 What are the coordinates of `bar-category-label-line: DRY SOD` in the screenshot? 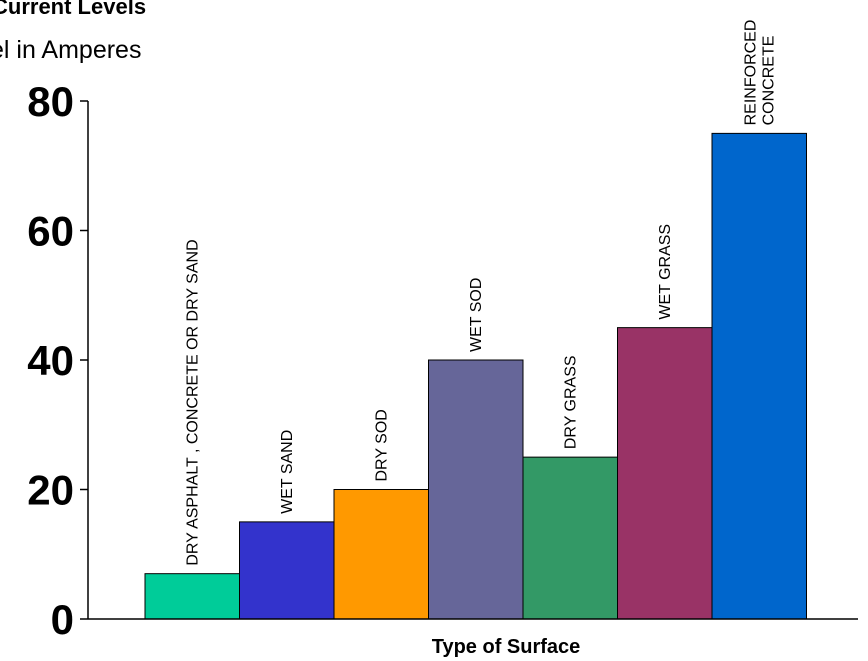 It's located at (381, 445).